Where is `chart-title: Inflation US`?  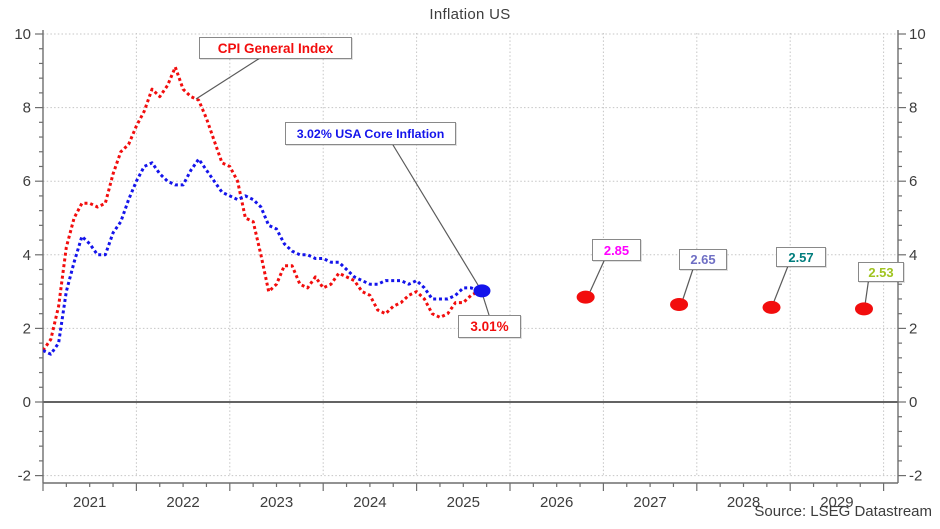
chart-title: Inflation US is located at coordinates (470, 14).